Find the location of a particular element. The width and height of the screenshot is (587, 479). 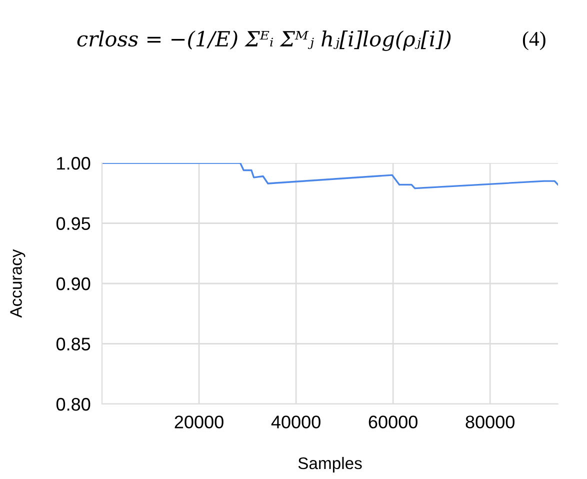

y-tick-label: 0.90 is located at coordinates (73, 283).